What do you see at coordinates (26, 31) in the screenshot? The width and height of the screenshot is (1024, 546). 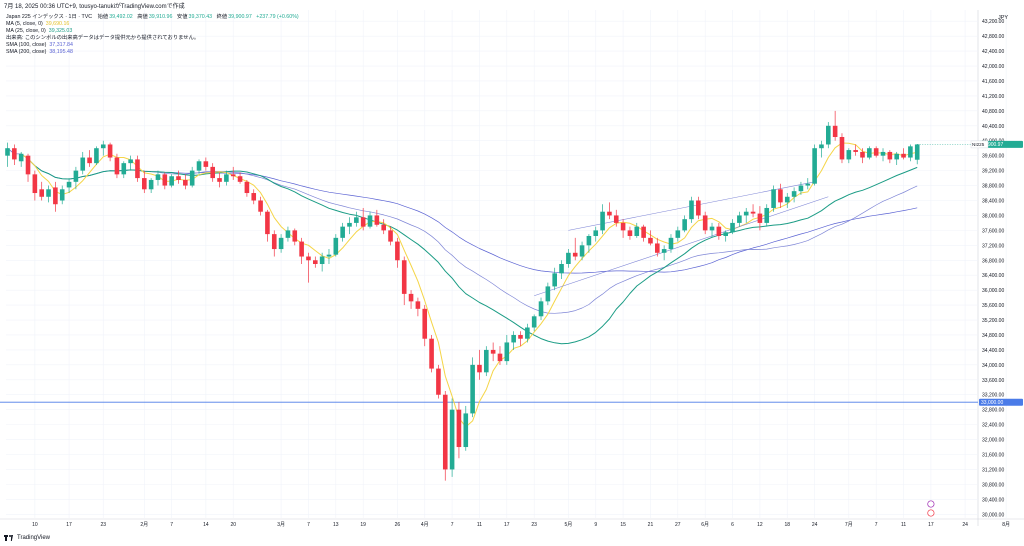 I see `legend-ma25-label: MA (25, close, 0)` at bounding box center [26, 31].